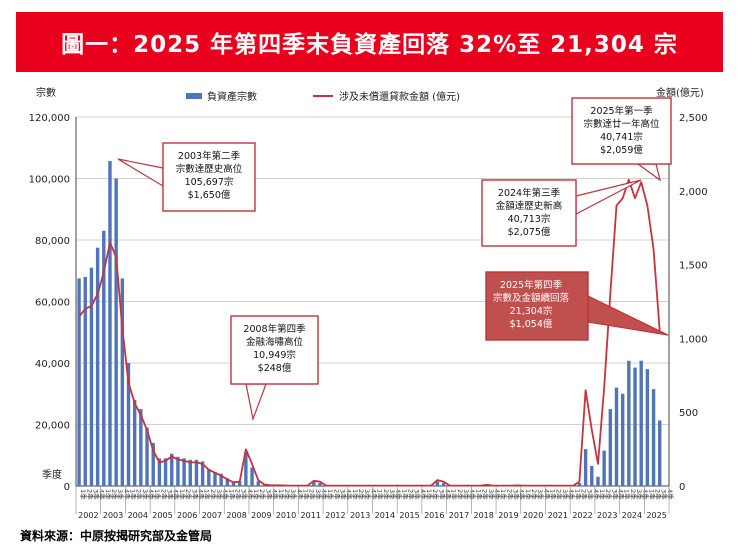 This screenshot has height=547, width=739. What do you see at coordinates (261, 515) in the screenshot?
I see `year-label: 2009` at bounding box center [261, 515].